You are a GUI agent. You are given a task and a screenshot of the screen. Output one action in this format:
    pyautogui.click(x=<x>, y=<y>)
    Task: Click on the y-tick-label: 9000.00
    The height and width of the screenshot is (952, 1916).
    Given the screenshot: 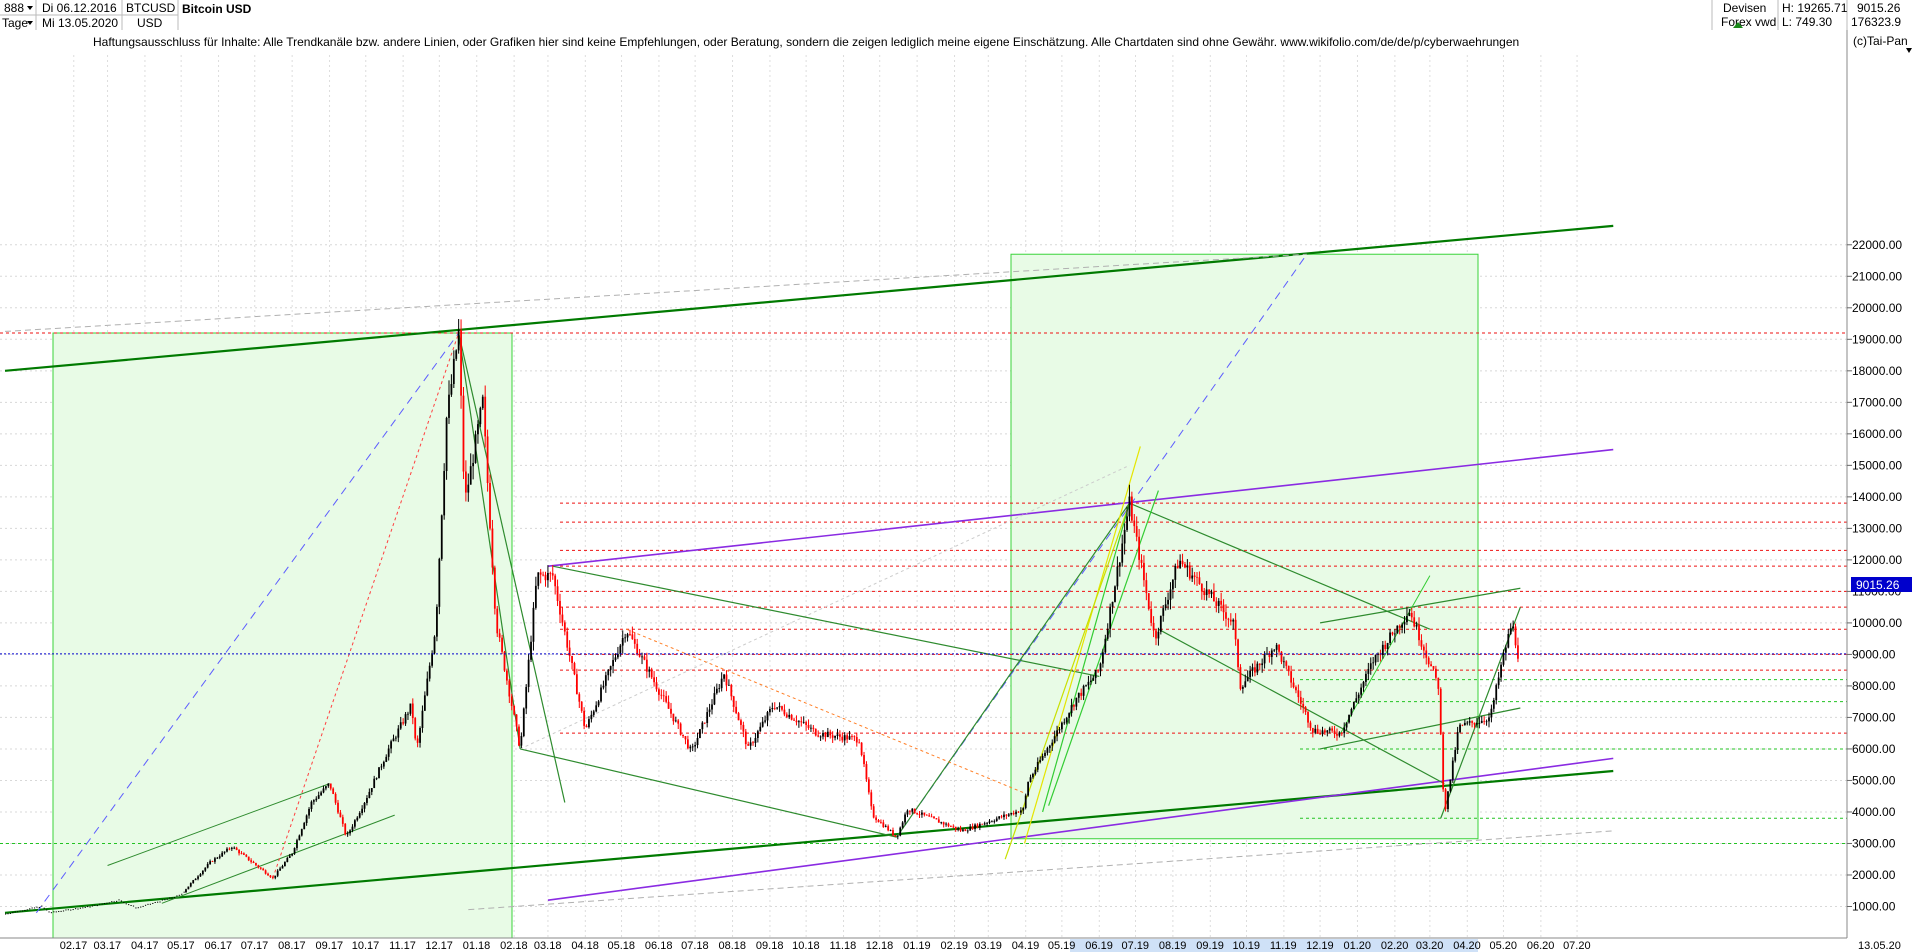 What is the action you would take?
    pyautogui.click(x=1874, y=654)
    